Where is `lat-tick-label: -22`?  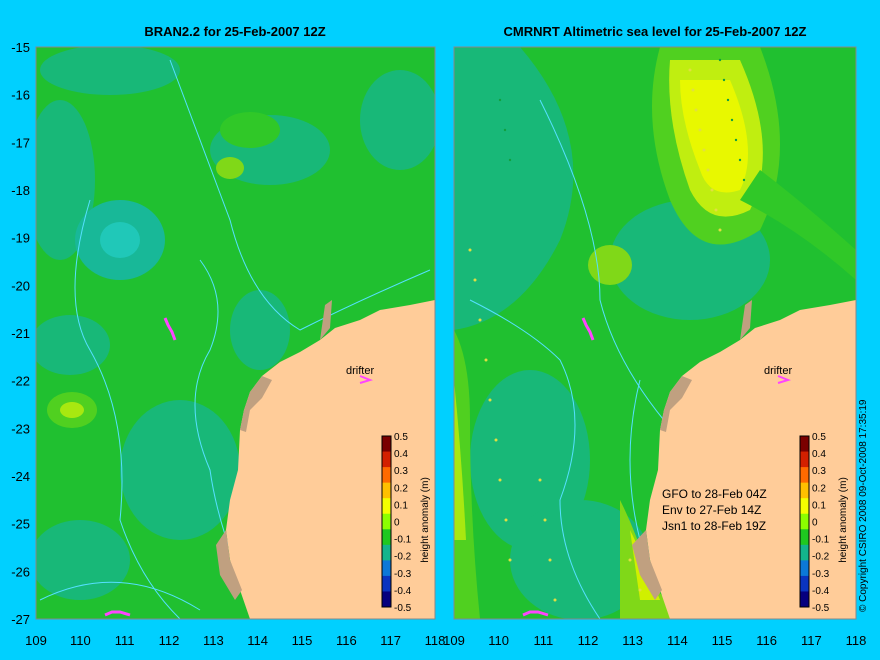
lat-tick-label: -22 is located at coordinates (20, 381).